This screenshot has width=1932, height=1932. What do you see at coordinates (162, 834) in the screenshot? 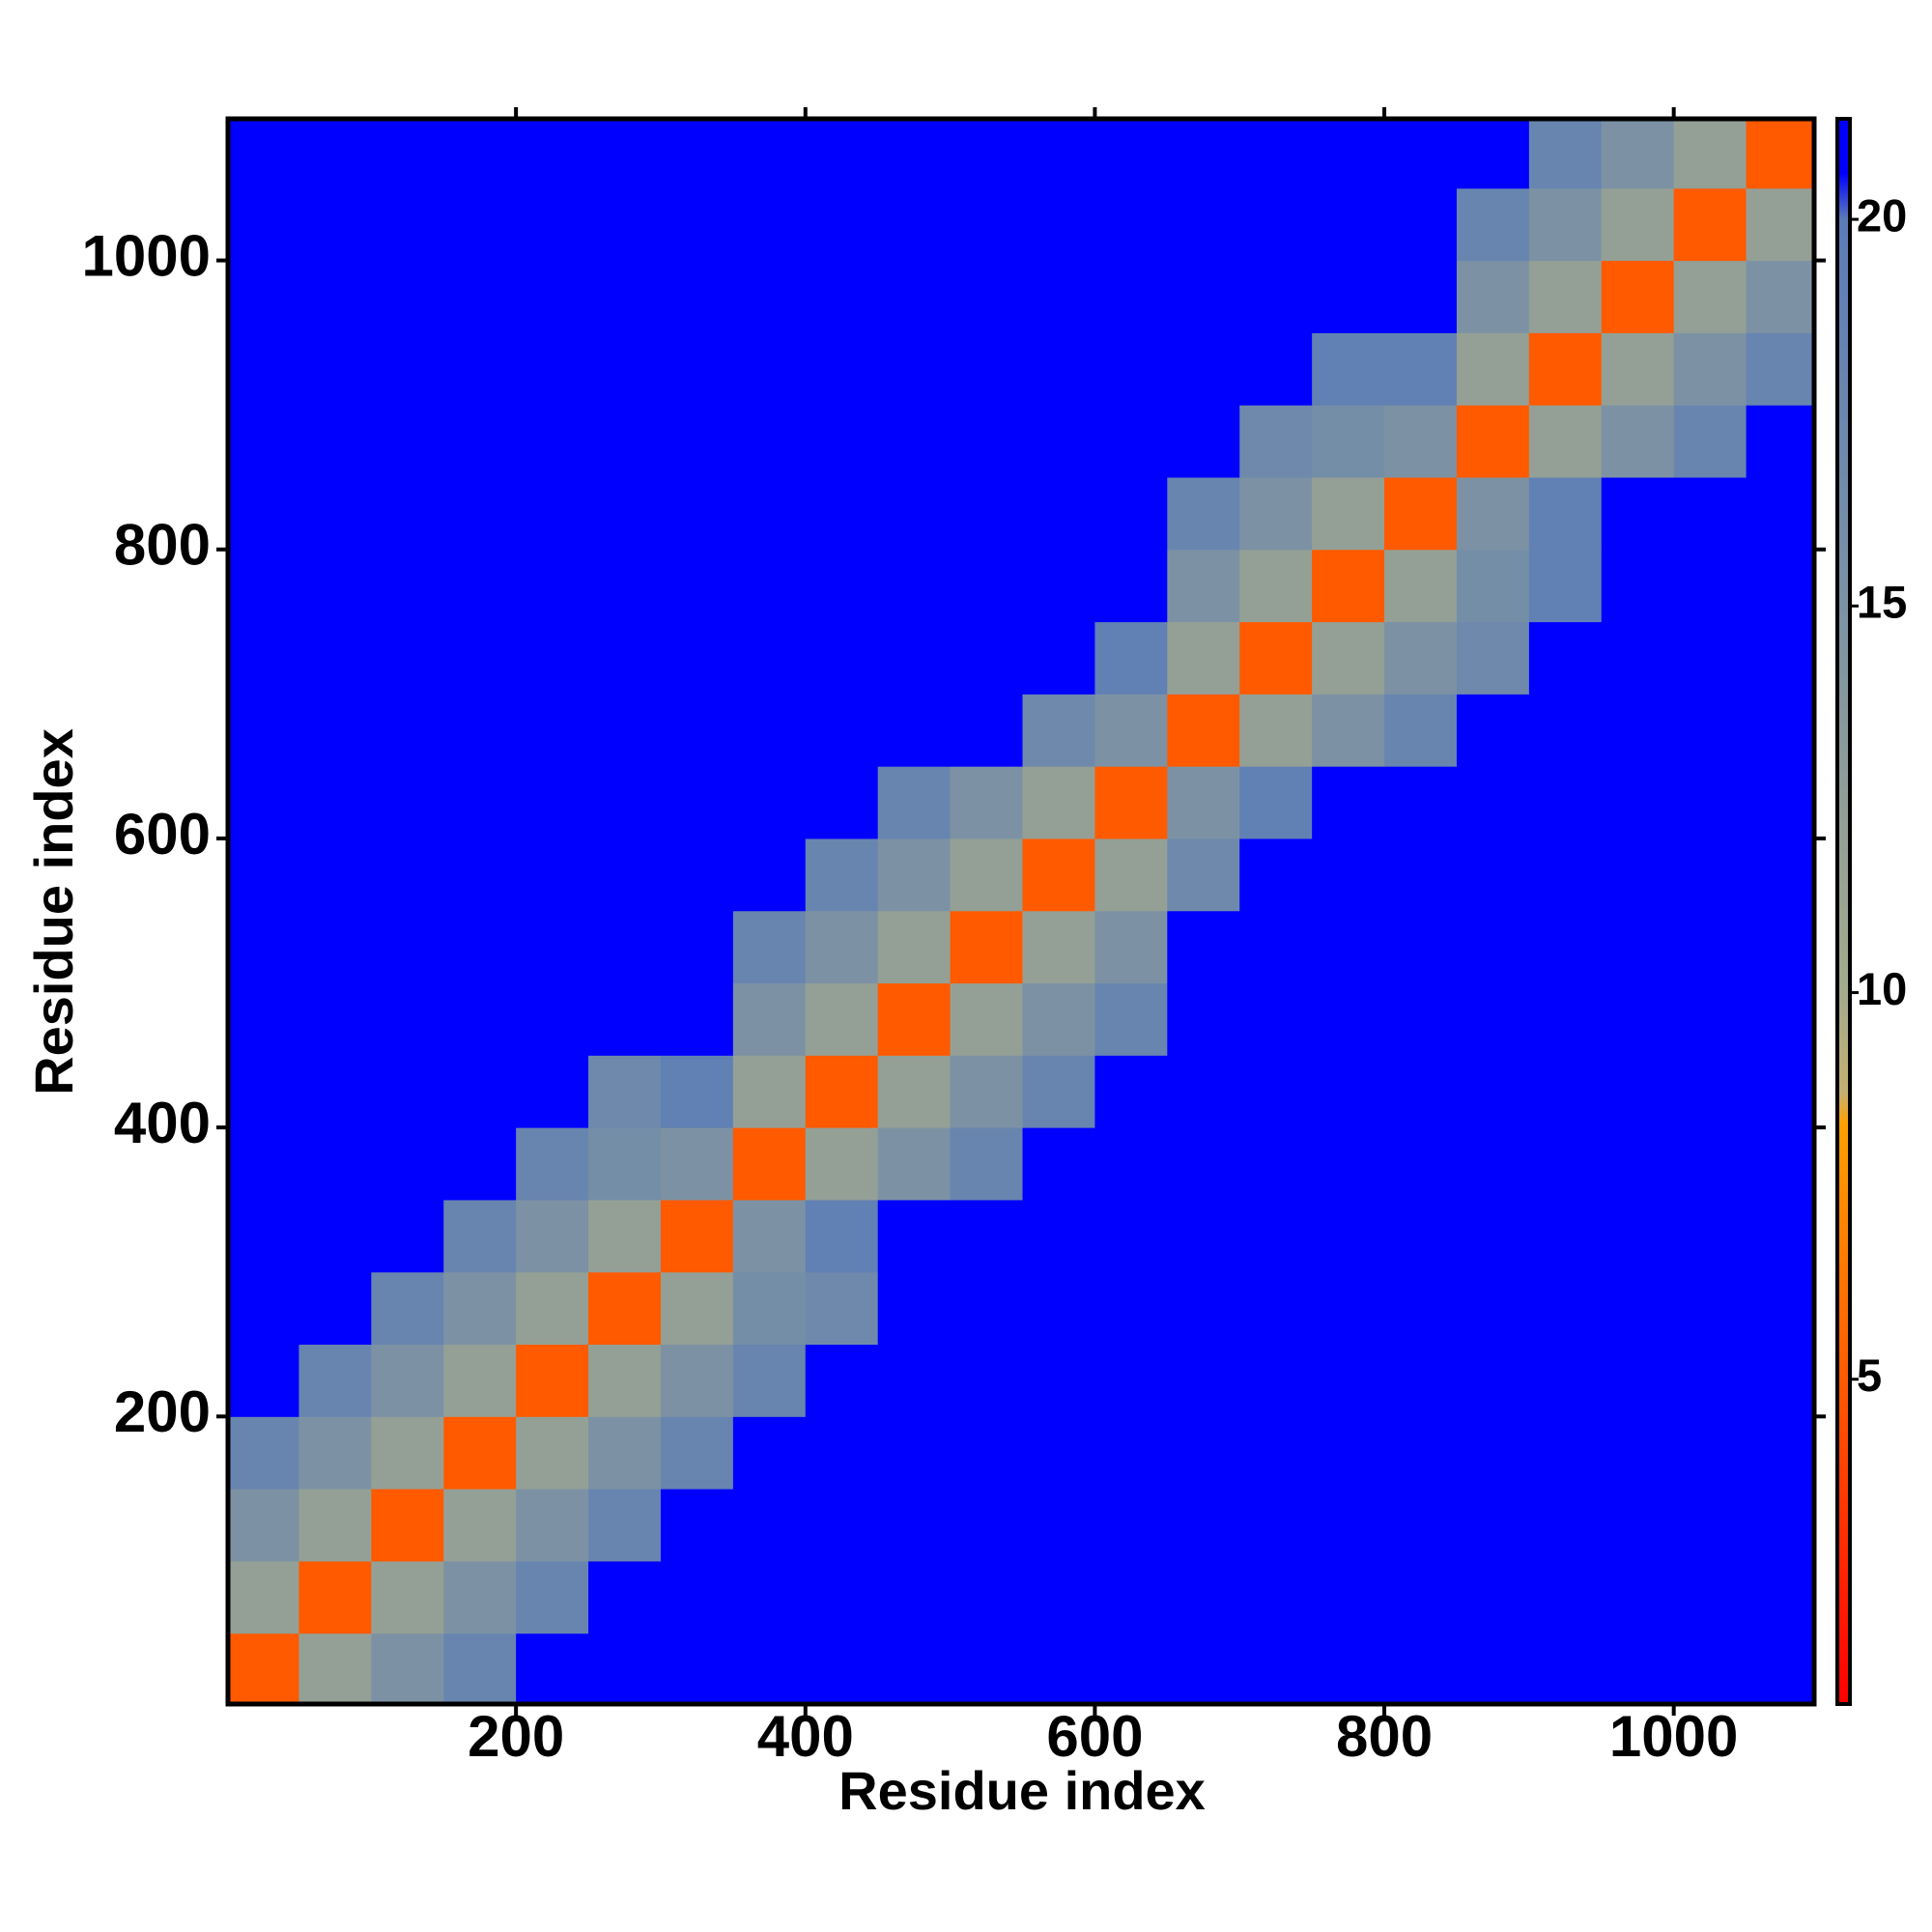
I see `y-tick-label: 600` at bounding box center [162, 834].